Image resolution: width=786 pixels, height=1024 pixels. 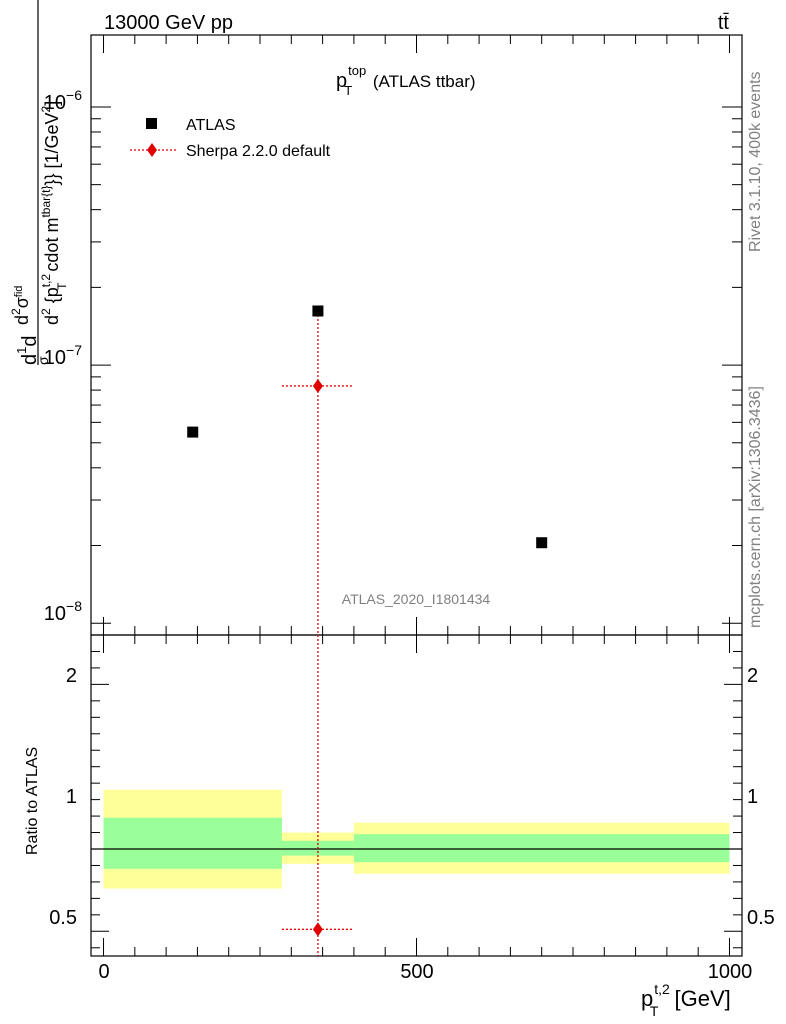 I want to click on ratio-ytick-0.5: 0.5, so click(x=63, y=918).